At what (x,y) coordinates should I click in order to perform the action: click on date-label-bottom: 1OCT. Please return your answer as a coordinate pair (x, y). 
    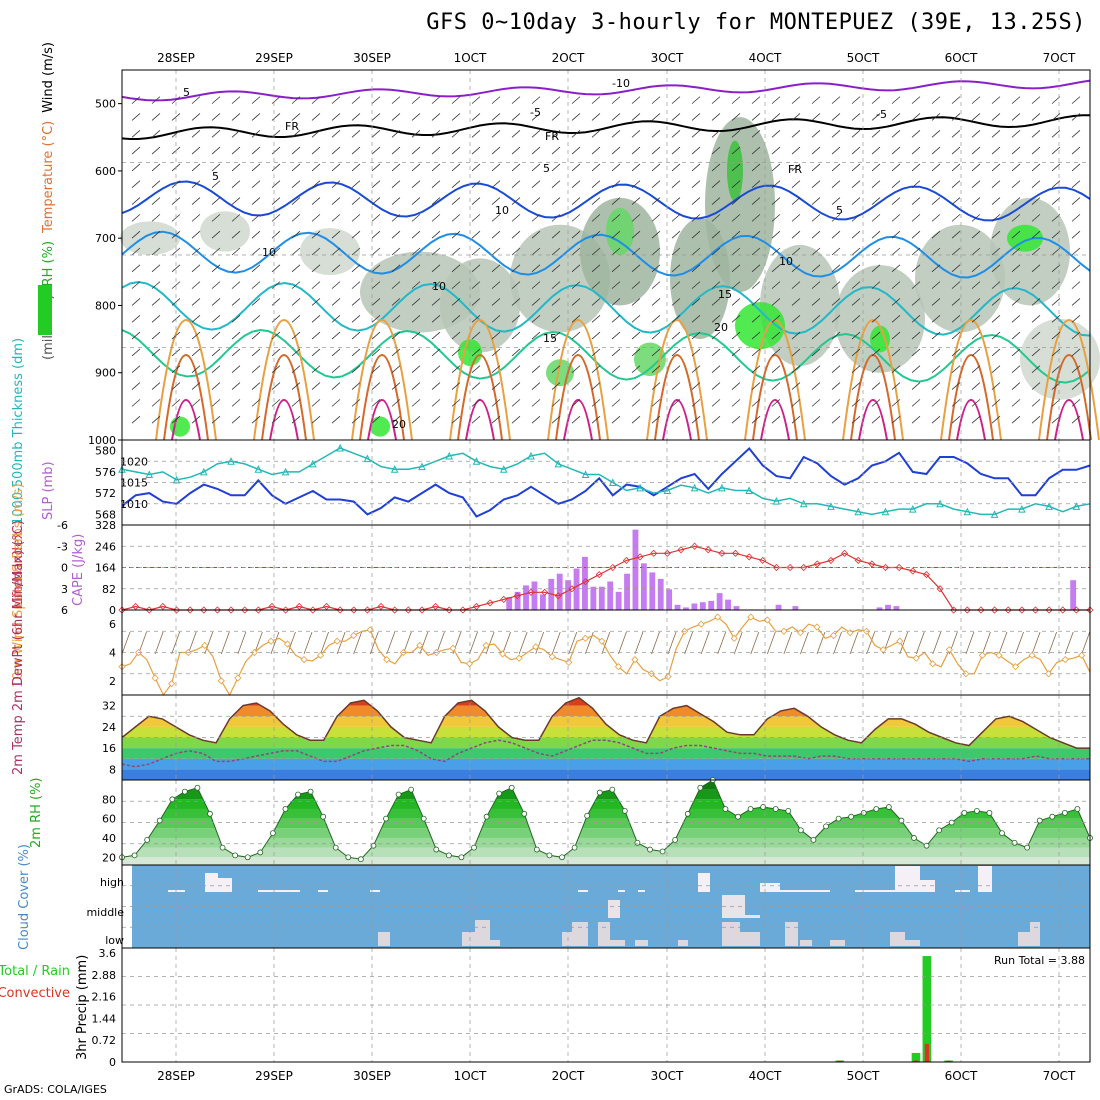
    Looking at the image, I should click on (470, 1076).